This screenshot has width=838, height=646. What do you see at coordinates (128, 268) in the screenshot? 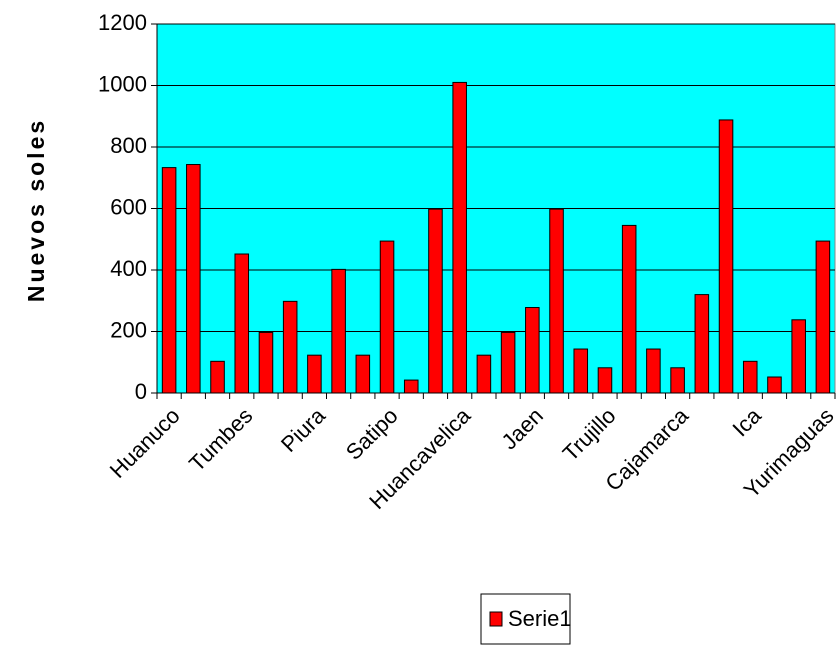
I see `y-tick-label: 400` at bounding box center [128, 268].